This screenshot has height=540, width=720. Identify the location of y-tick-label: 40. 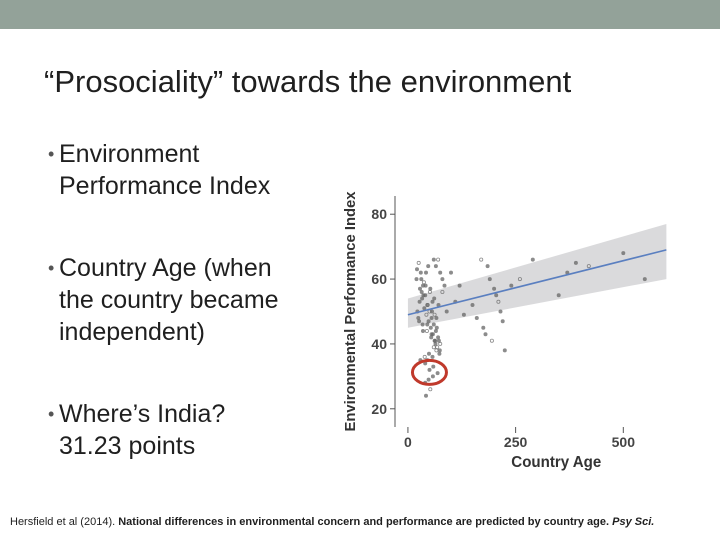
(379, 344).